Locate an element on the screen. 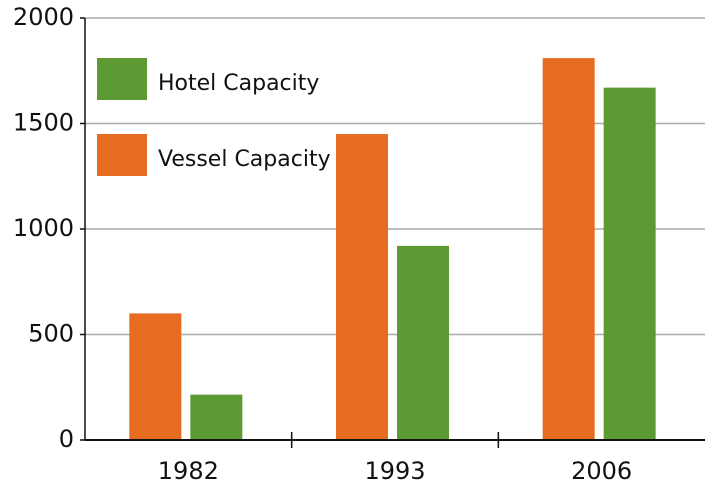 The width and height of the screenshot is (705, 491). x-tick-label: 2006 is located at coordinates (601, 471).